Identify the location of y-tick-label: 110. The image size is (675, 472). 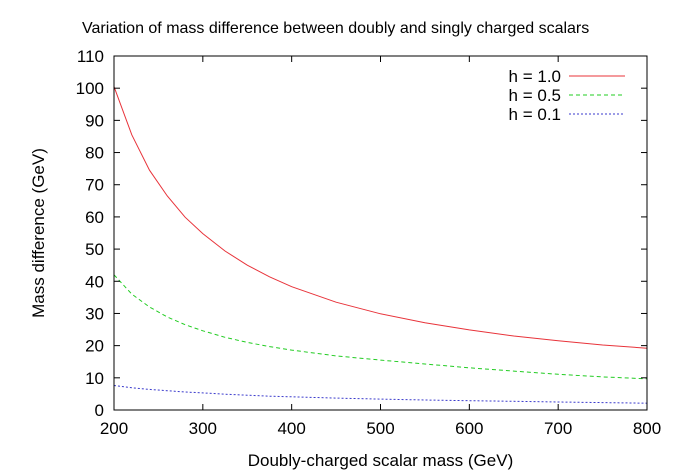
(90, 56).